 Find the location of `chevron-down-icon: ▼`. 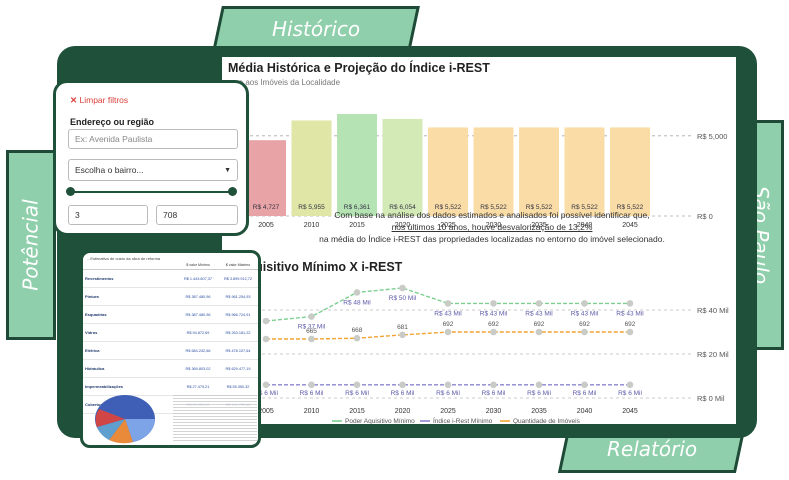

chevron-down-icon: ▼ is located at coordinates (227, 170).